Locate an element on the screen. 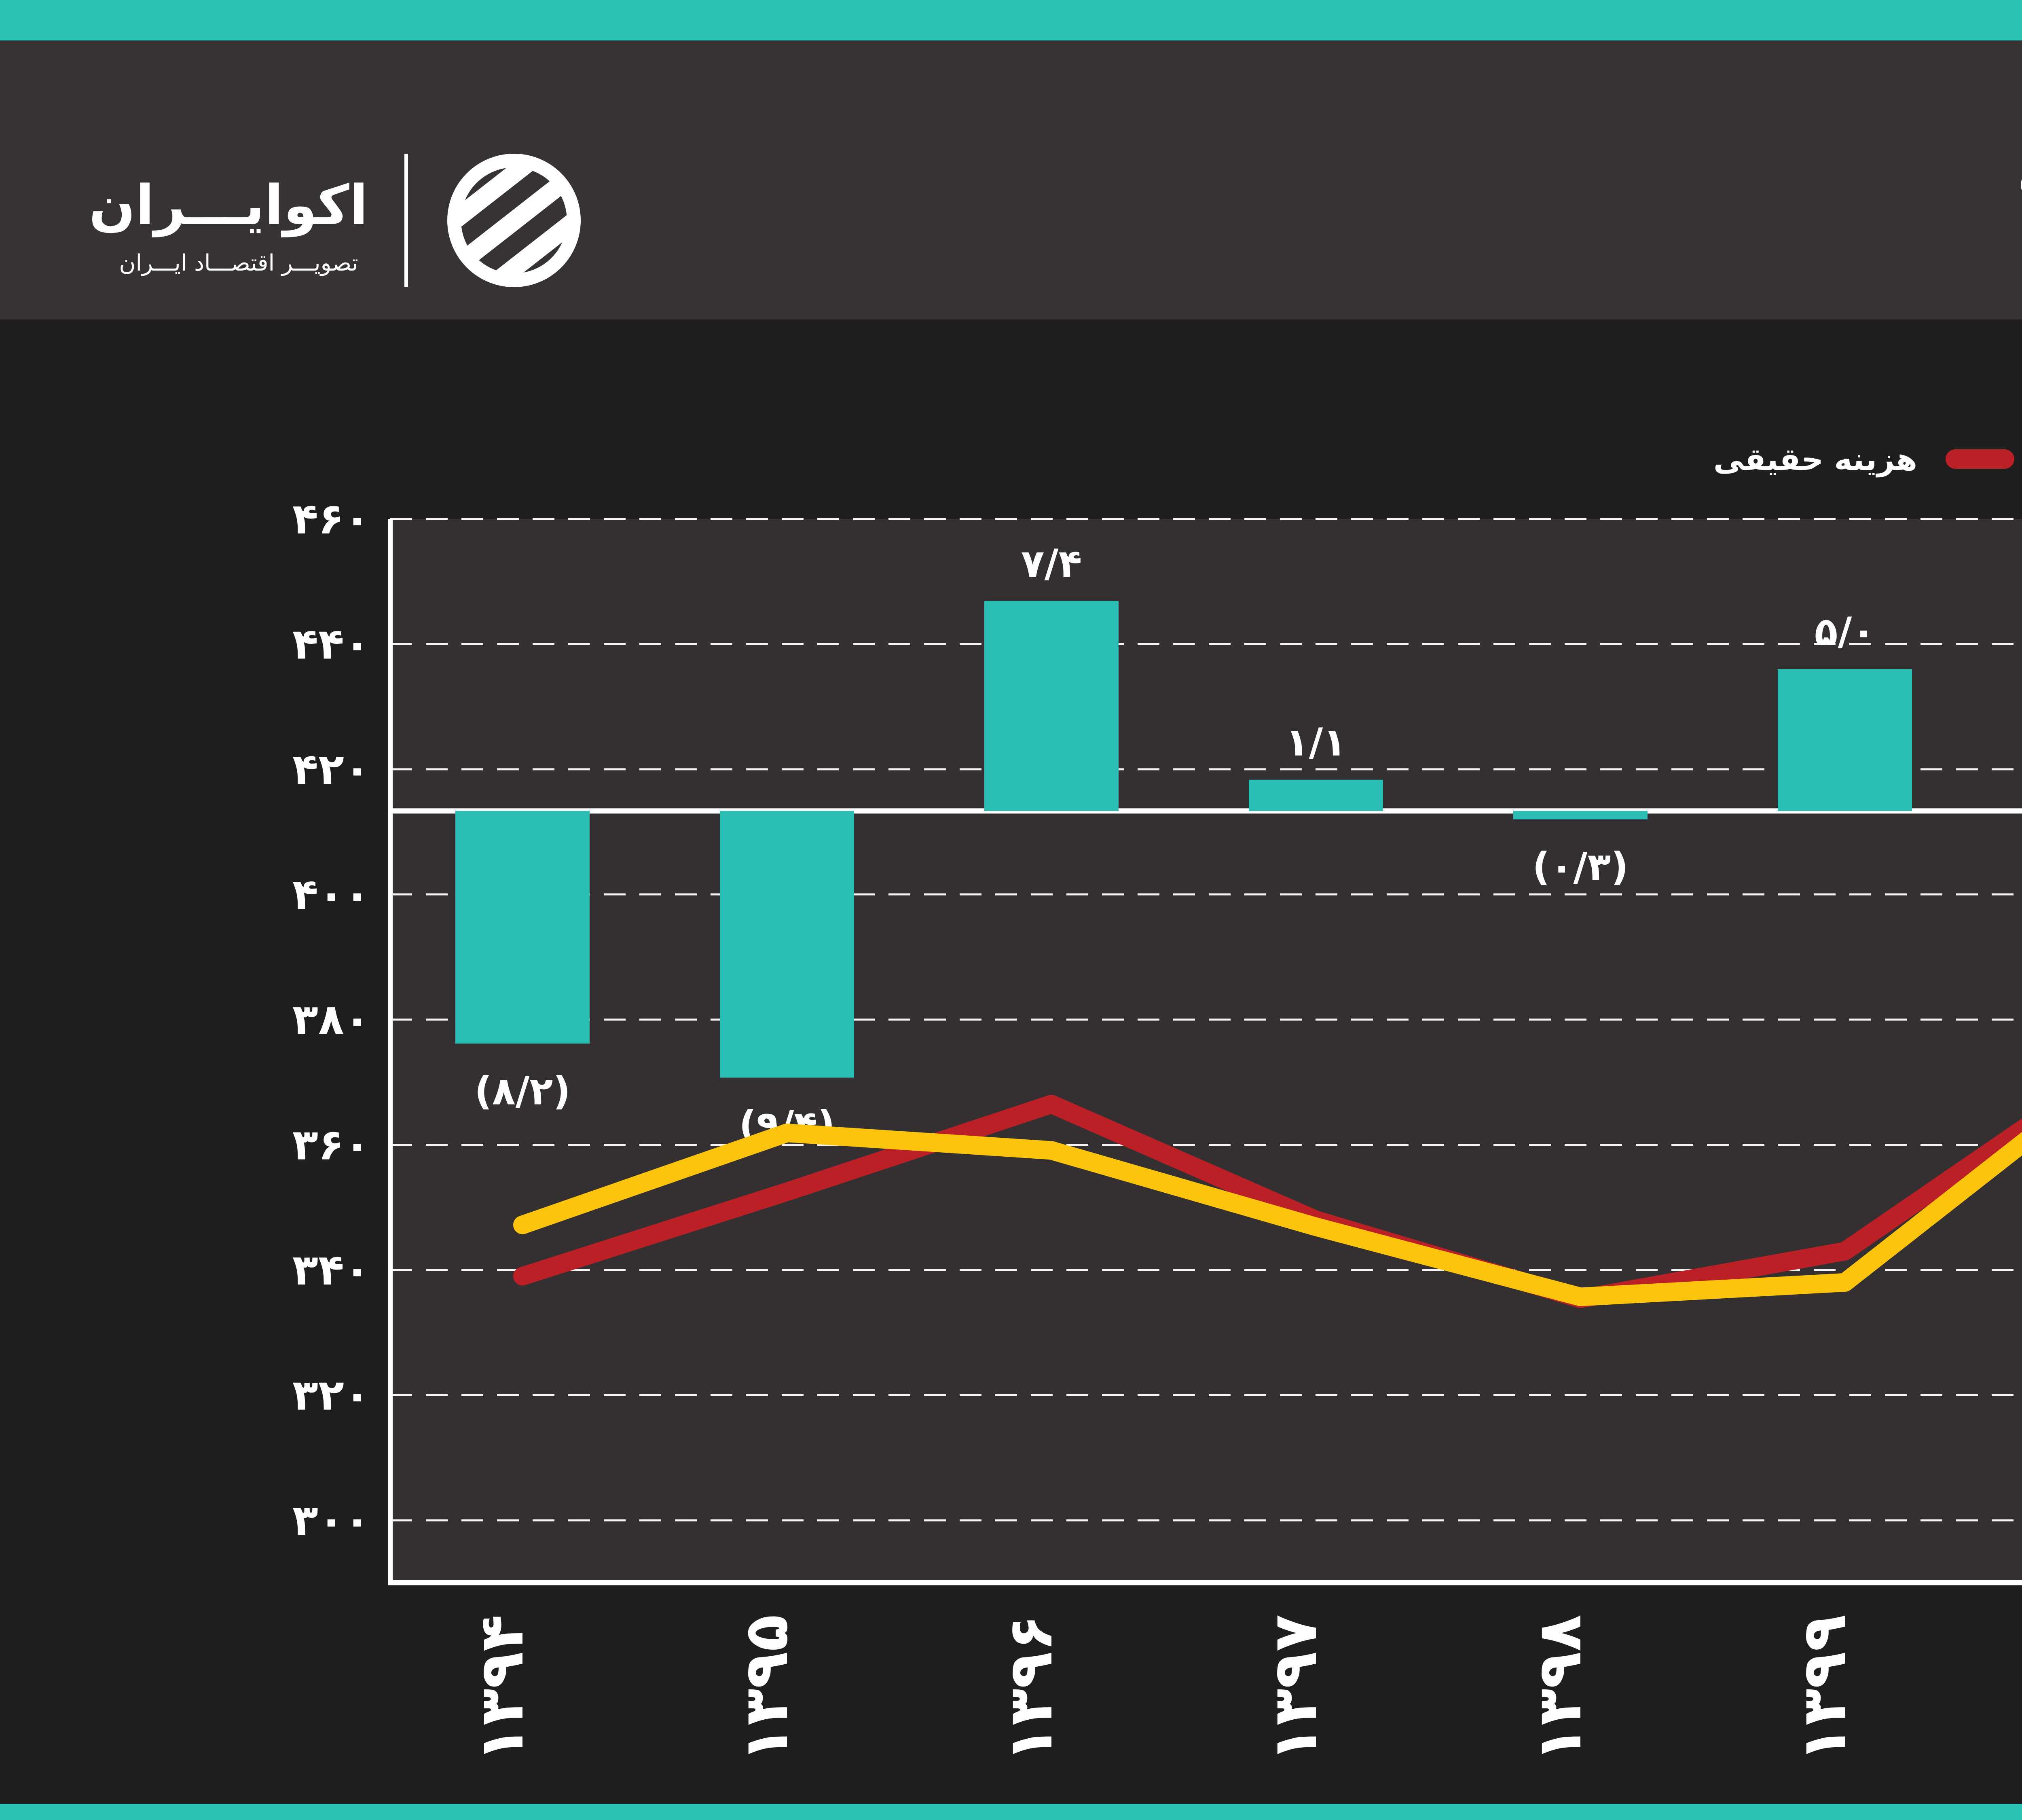 The height and width of the screenshot is (1820, 2022). bottom-accent-strip is located at coordinates (1011, 1812).